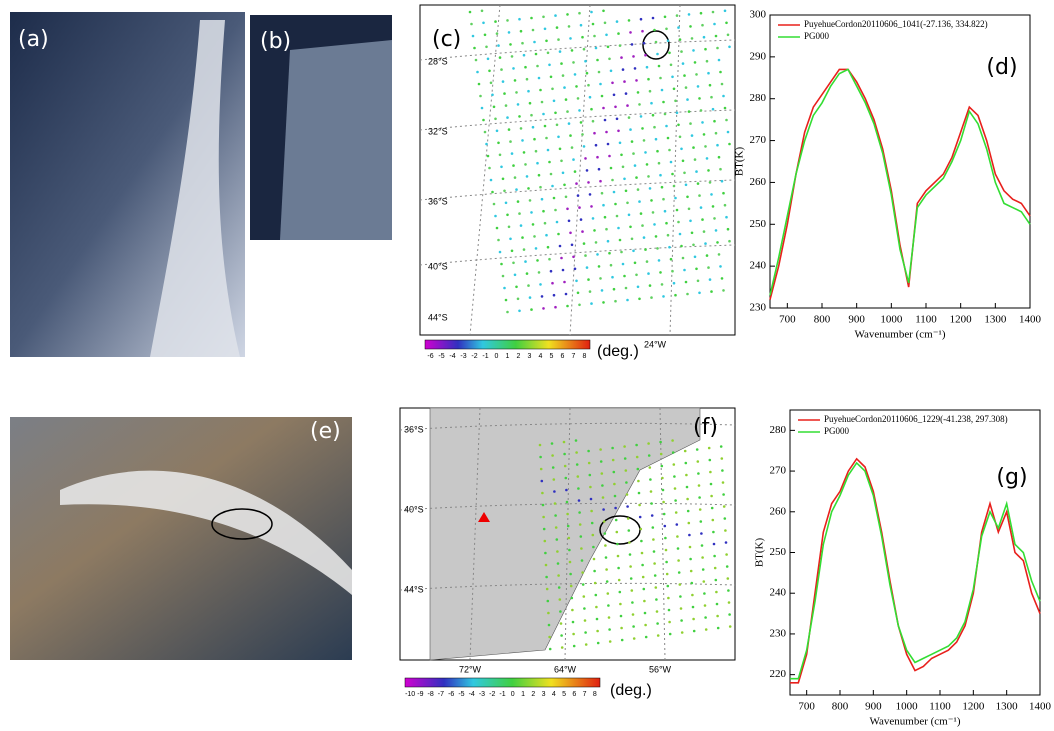  What do you see at coordinates (873, 707) in the screenshot?
I see `x-tick-label: 900` at bounding box center [873, 707].